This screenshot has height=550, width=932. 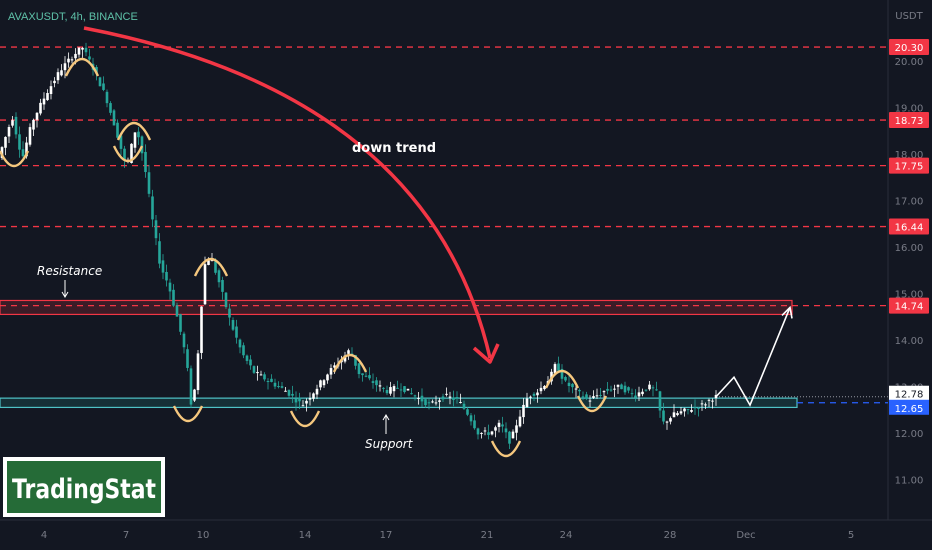 I want to click on support-label: Support, so click(x=389, y=444).